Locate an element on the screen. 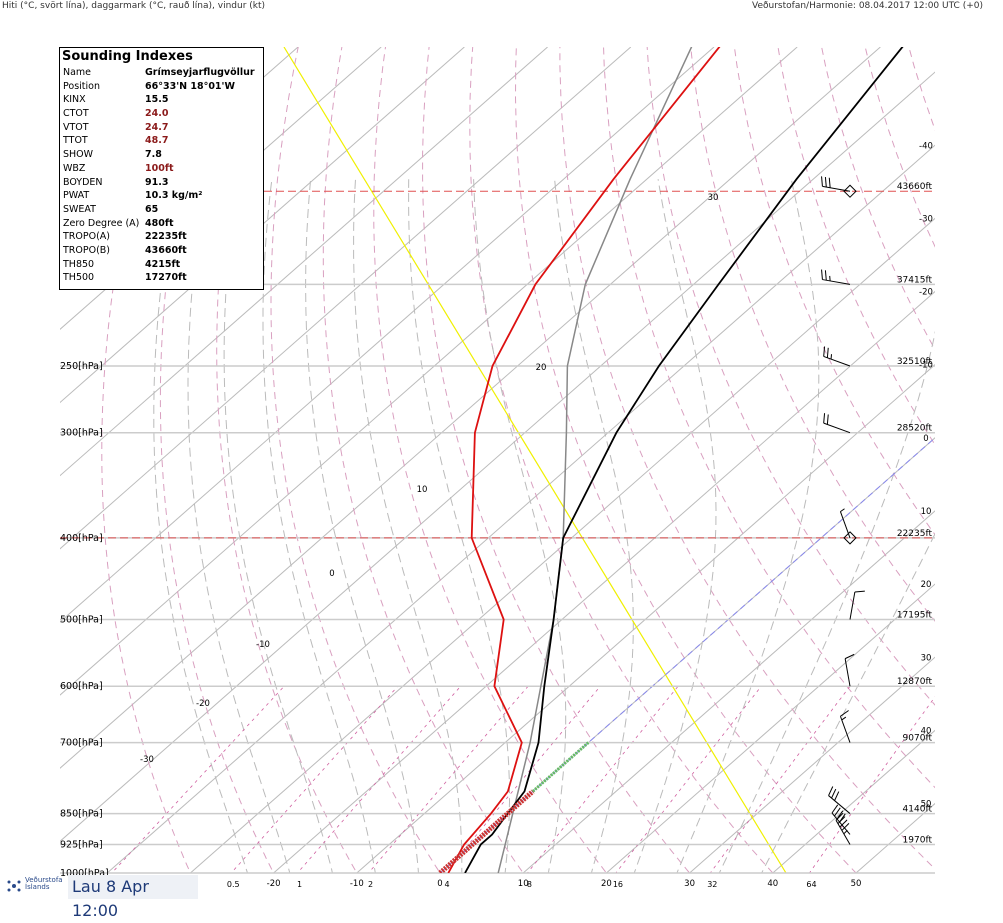 Image resolution: width=1003 pixels, height=923 pixels. index-value: Grímseyjarflugvöllur is located at coordinates (200, 73).